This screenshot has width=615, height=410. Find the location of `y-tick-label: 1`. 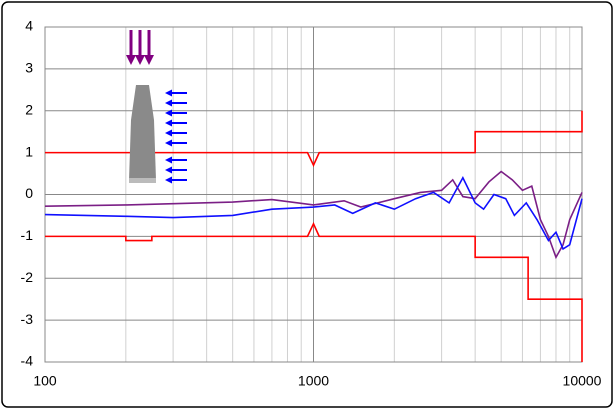

y-tick-label: 1 is located at coordinates (29, 151).